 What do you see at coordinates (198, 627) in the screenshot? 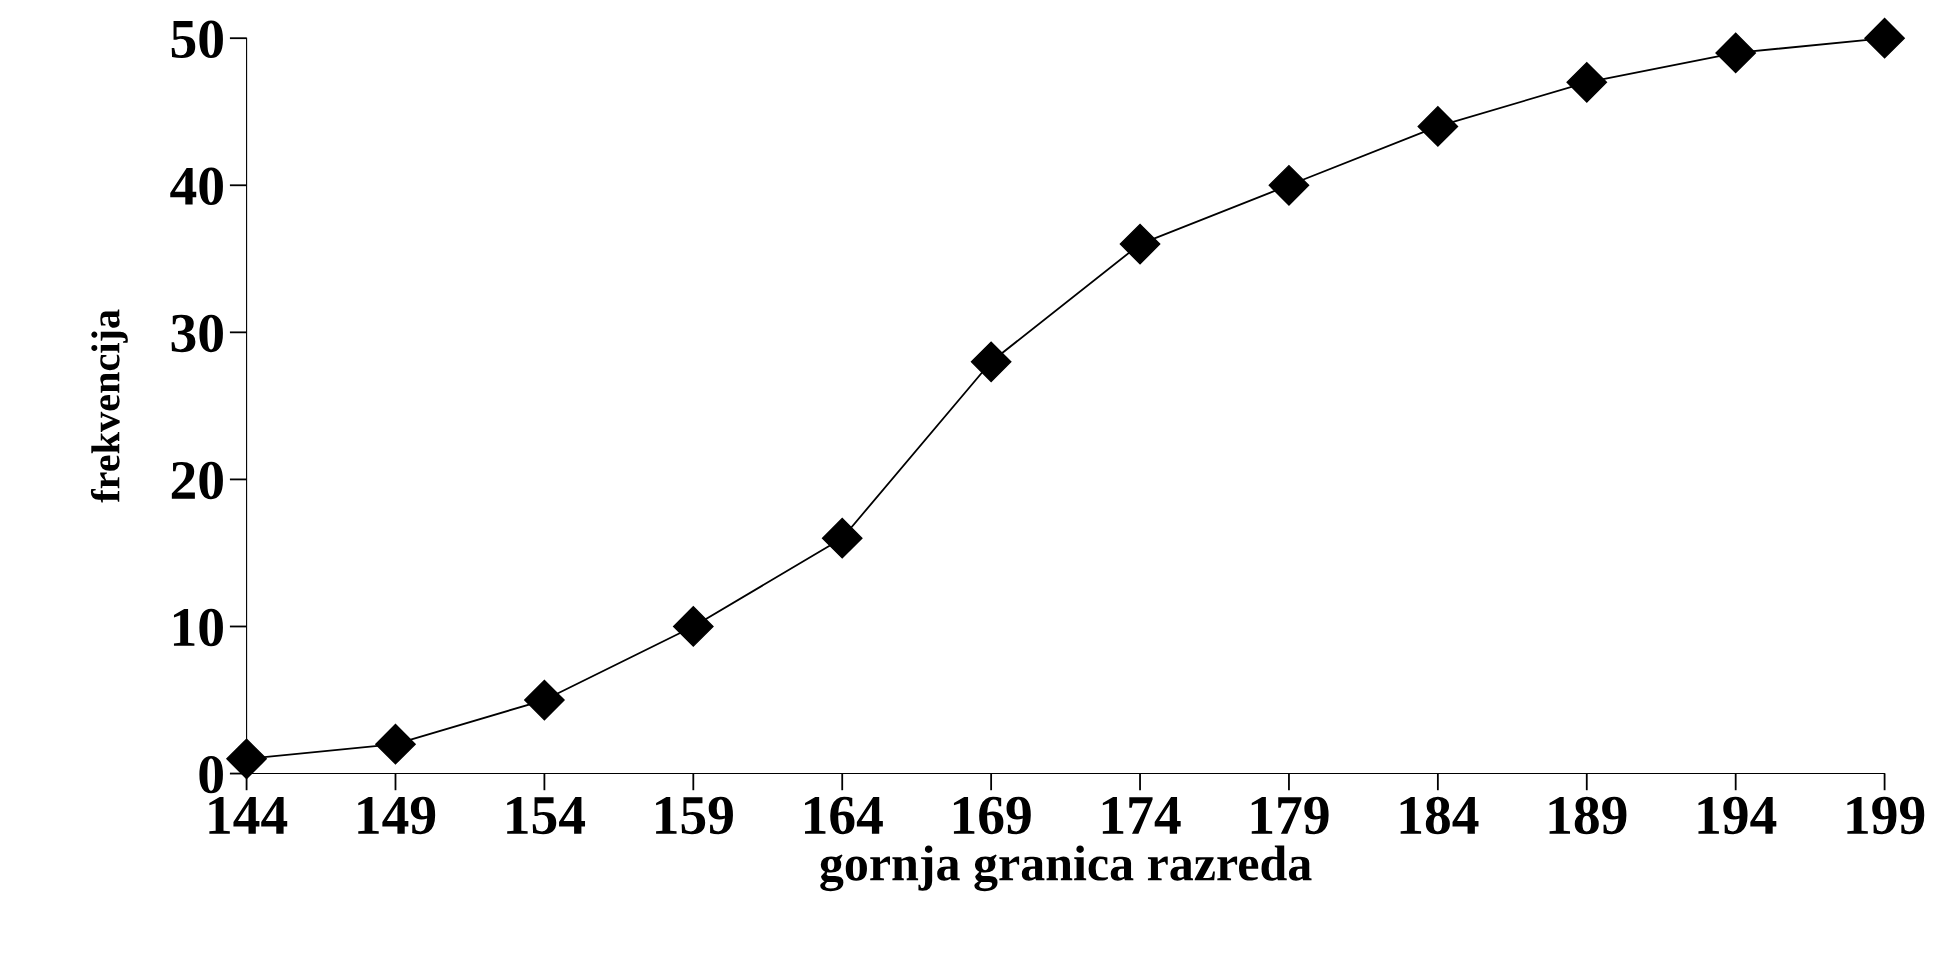
I see `y-tick-label: 10` at bounding box center [198, 627].